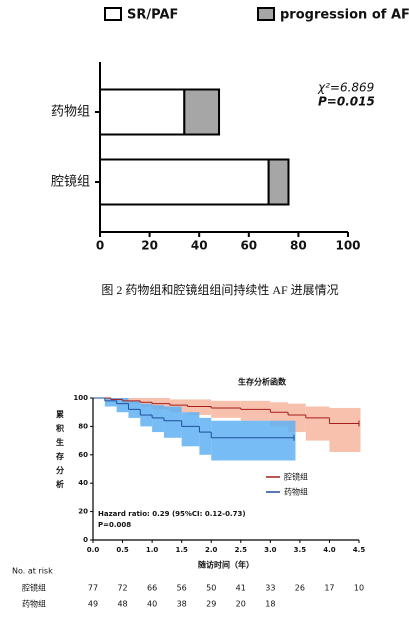  Describe the element at coordinates (60, 451) in the screenshot. I see `y-axis-label: 累积生存分析` at that location.